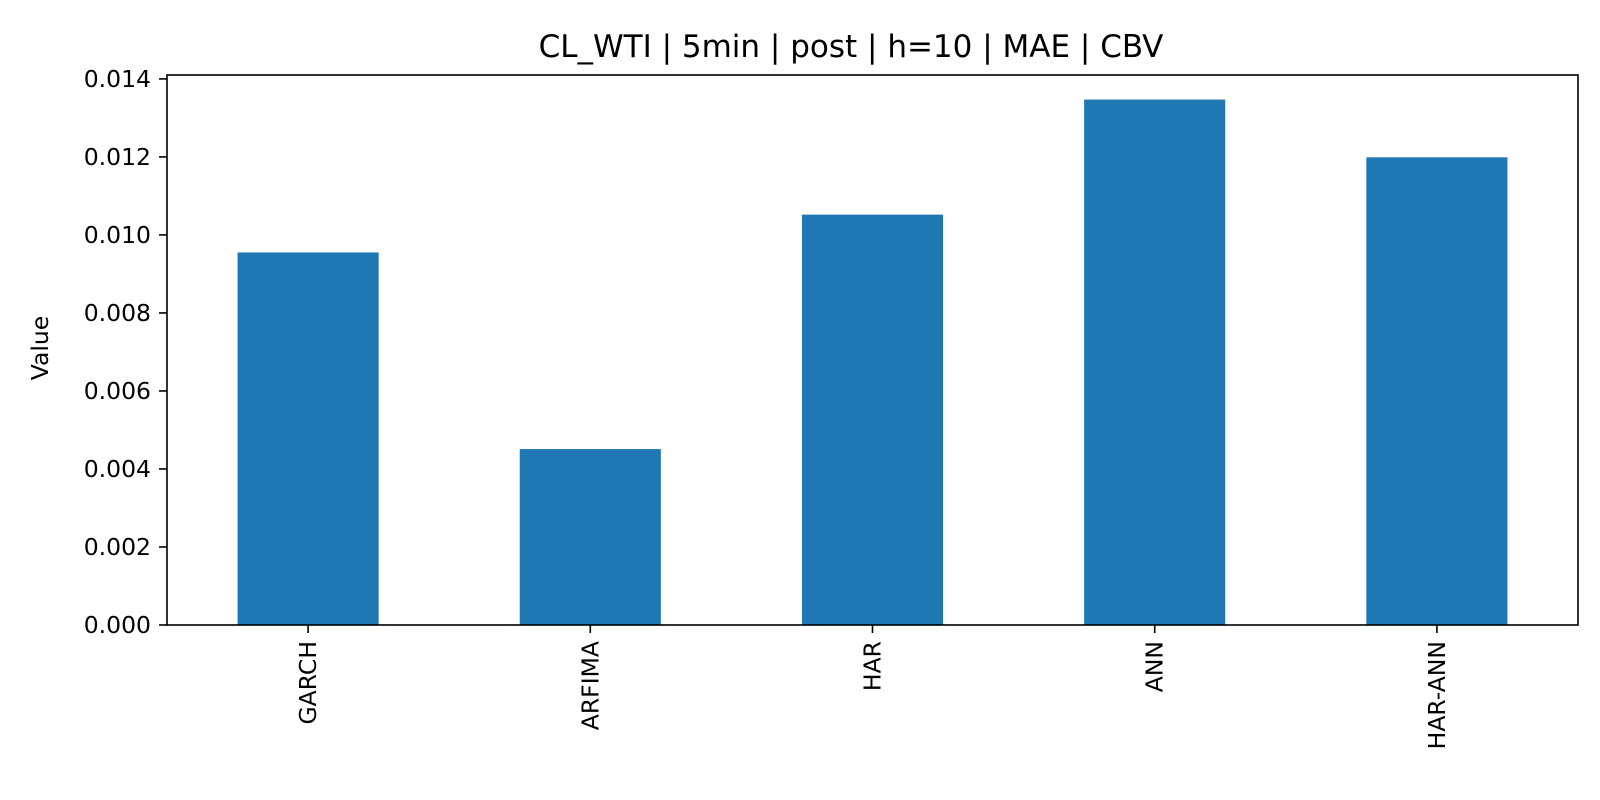 The width and height of the screenshot is (1600, 800). What do you see at coordinates (873, 666) in the screenshot?
I see `x-tick-label: HAR` at bounding box center [873, 666].